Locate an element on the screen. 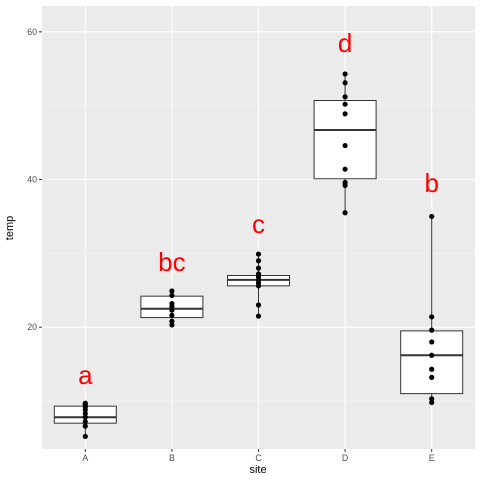 The height and width of the screenshot is (480, 480). group-letter-C: c is located at coordinates (258, 224).